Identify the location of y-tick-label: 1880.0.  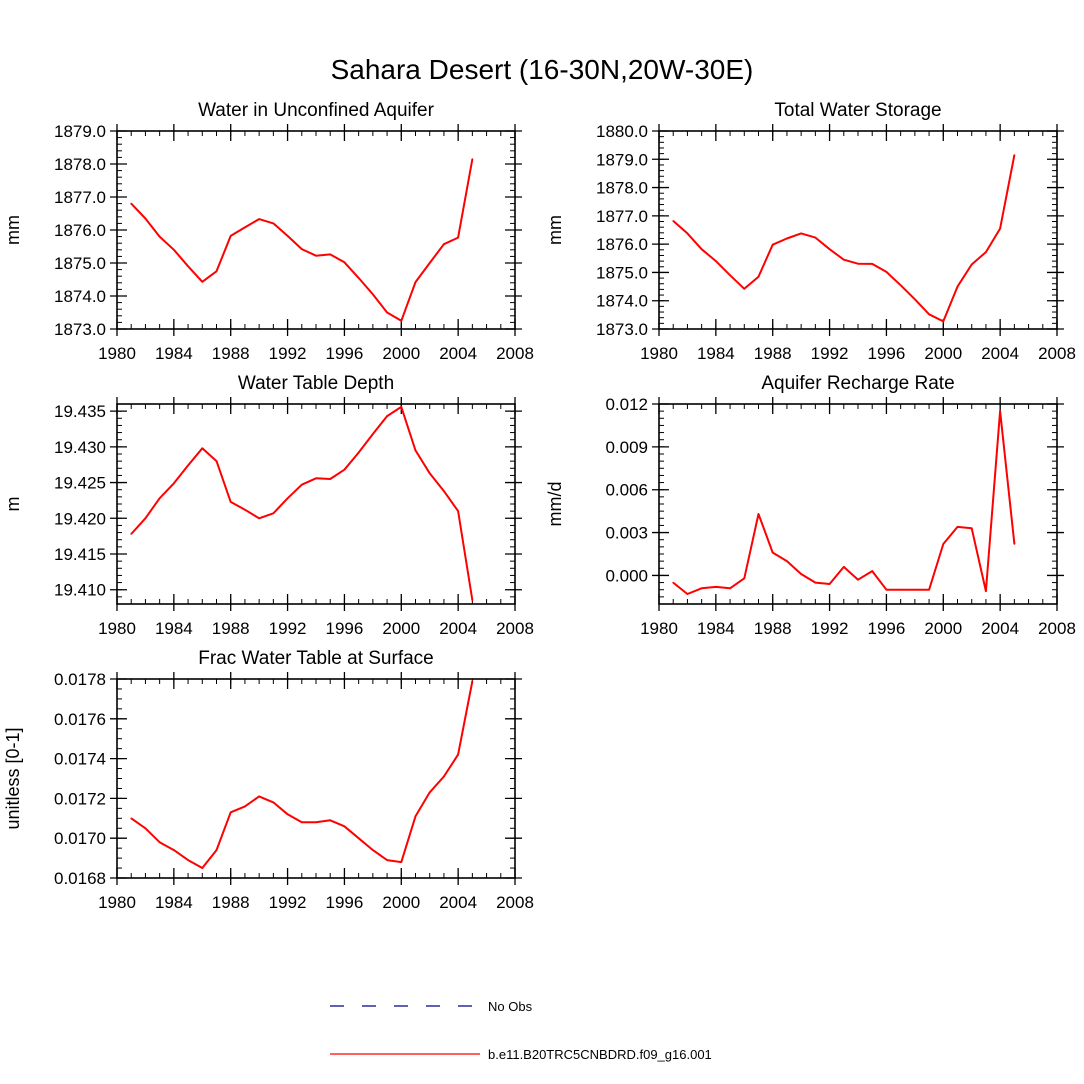
(622, 131).